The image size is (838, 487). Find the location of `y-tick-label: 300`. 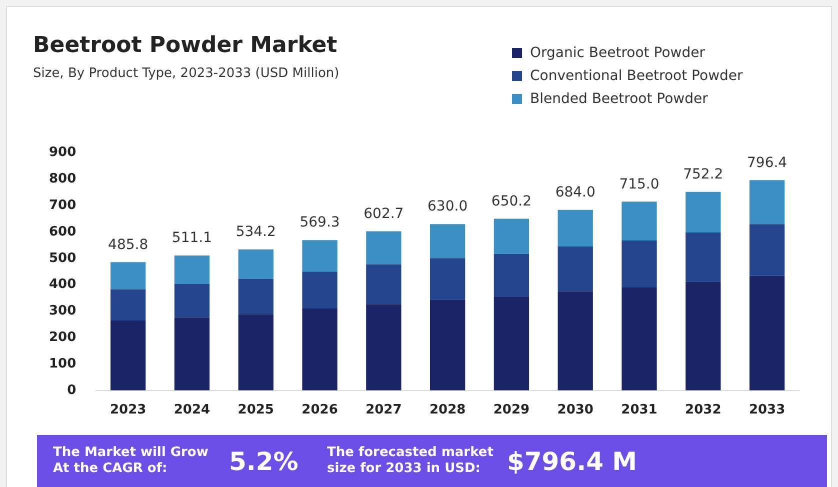

y-tick-label: 300 is located at coordinates (62, 311).